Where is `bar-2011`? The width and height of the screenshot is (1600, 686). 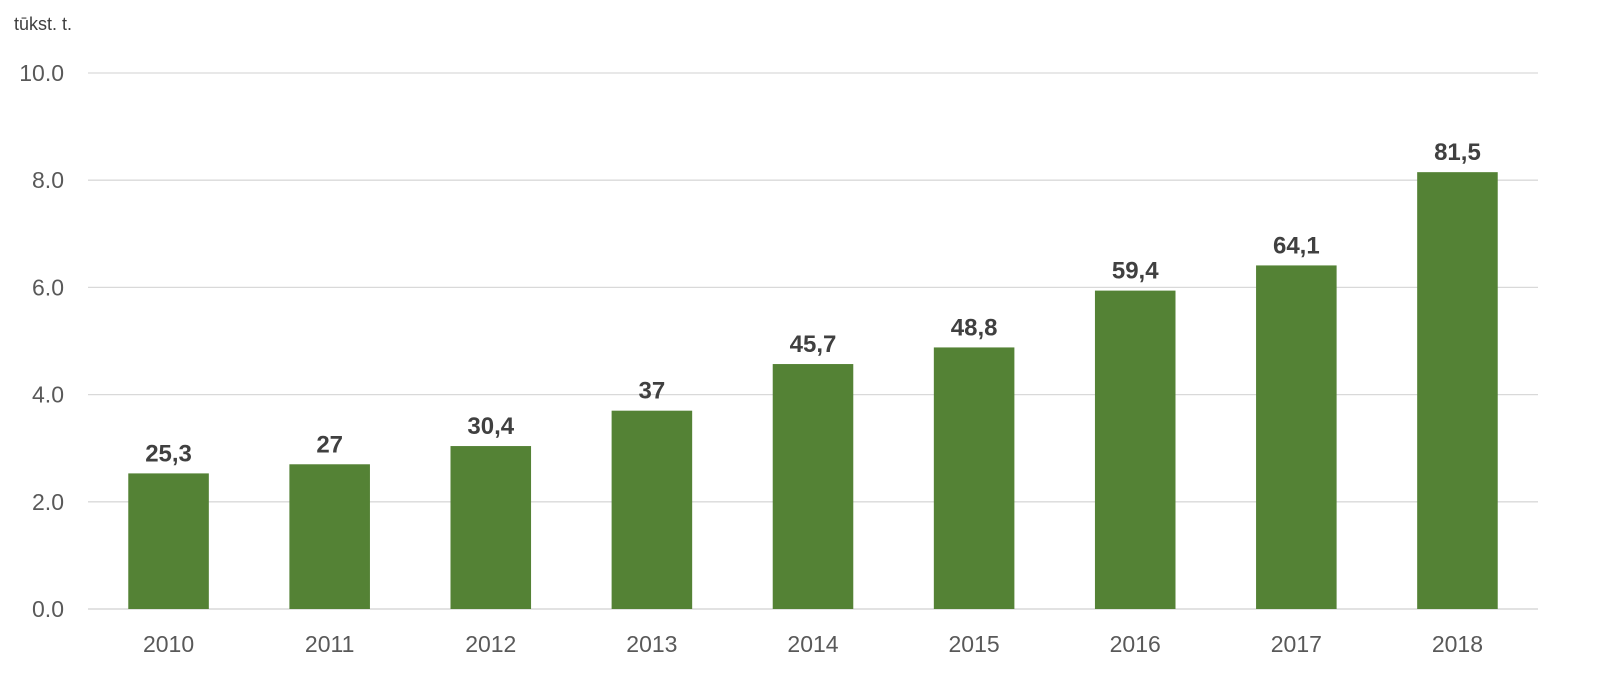 bar-2011 is located at coordinates (329, 536).